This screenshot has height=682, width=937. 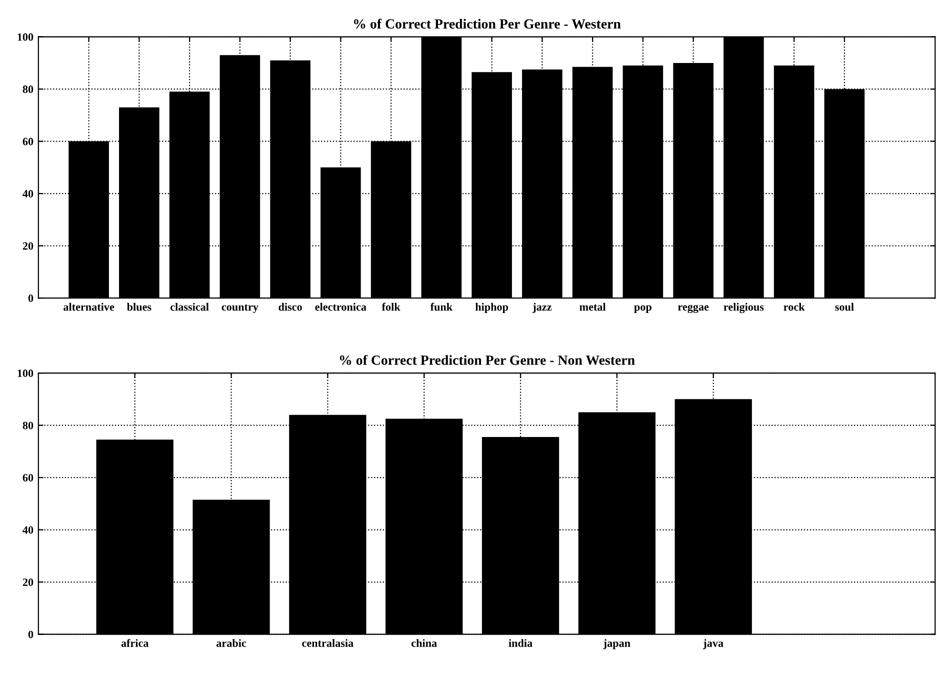 I want to click on x-tick-label: rock, so click(x=794, y=306).